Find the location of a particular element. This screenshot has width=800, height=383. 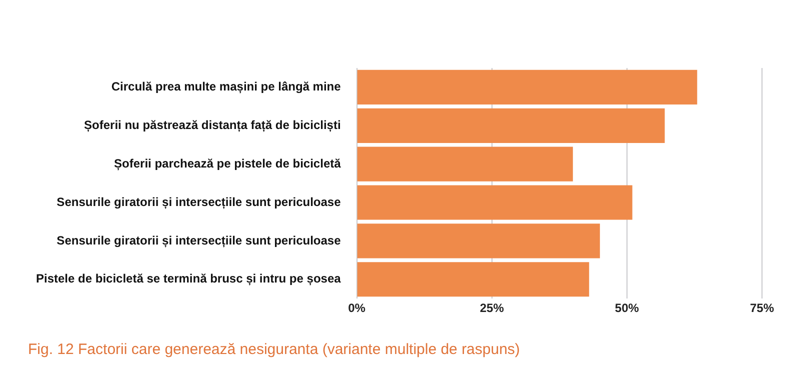

y-tick-label: Pistele de bicicletă se termină brusc și intru pe șosea is located at coordinates (189, 279).